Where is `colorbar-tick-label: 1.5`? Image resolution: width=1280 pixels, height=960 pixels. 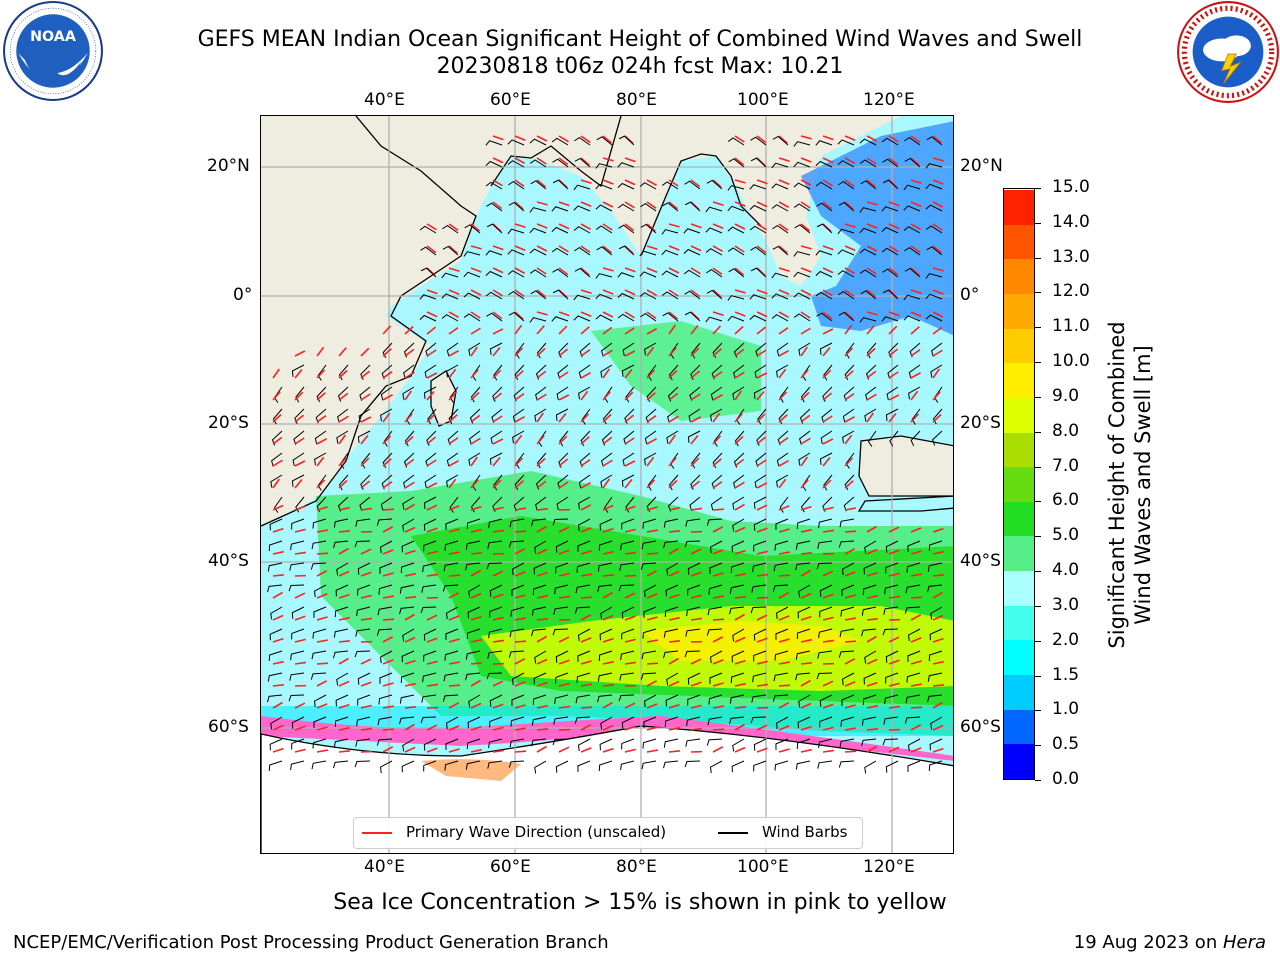 colorbar-tick-label: 1.5 is located at coordinates (1066, 674).